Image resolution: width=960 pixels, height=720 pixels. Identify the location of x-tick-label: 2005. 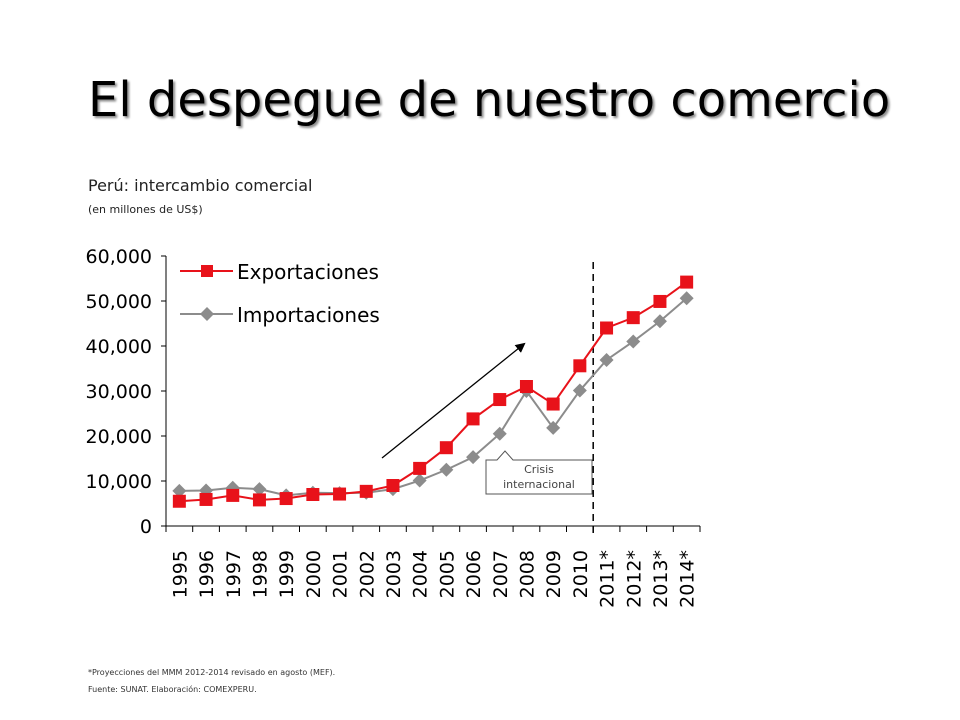
(447, 574).